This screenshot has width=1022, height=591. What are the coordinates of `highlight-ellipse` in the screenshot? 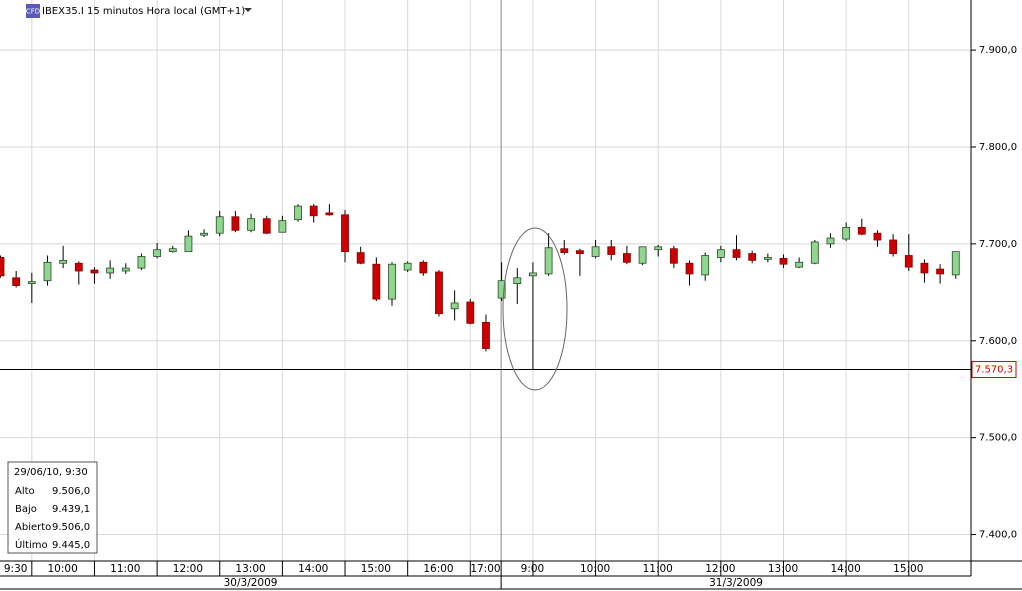 It's located at (535, 309).